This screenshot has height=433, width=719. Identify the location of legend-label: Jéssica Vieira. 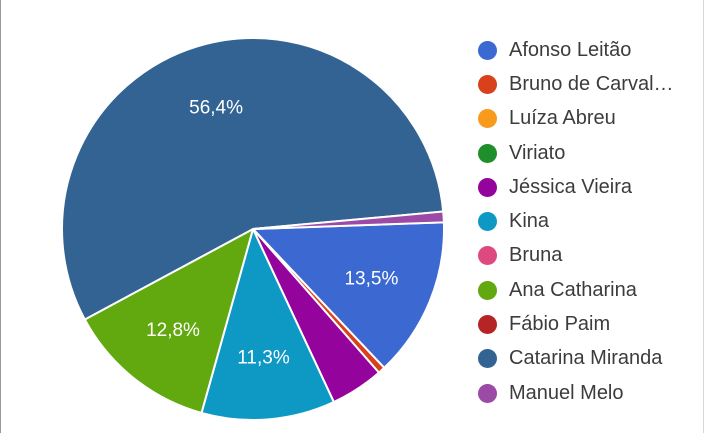
(571, 186).